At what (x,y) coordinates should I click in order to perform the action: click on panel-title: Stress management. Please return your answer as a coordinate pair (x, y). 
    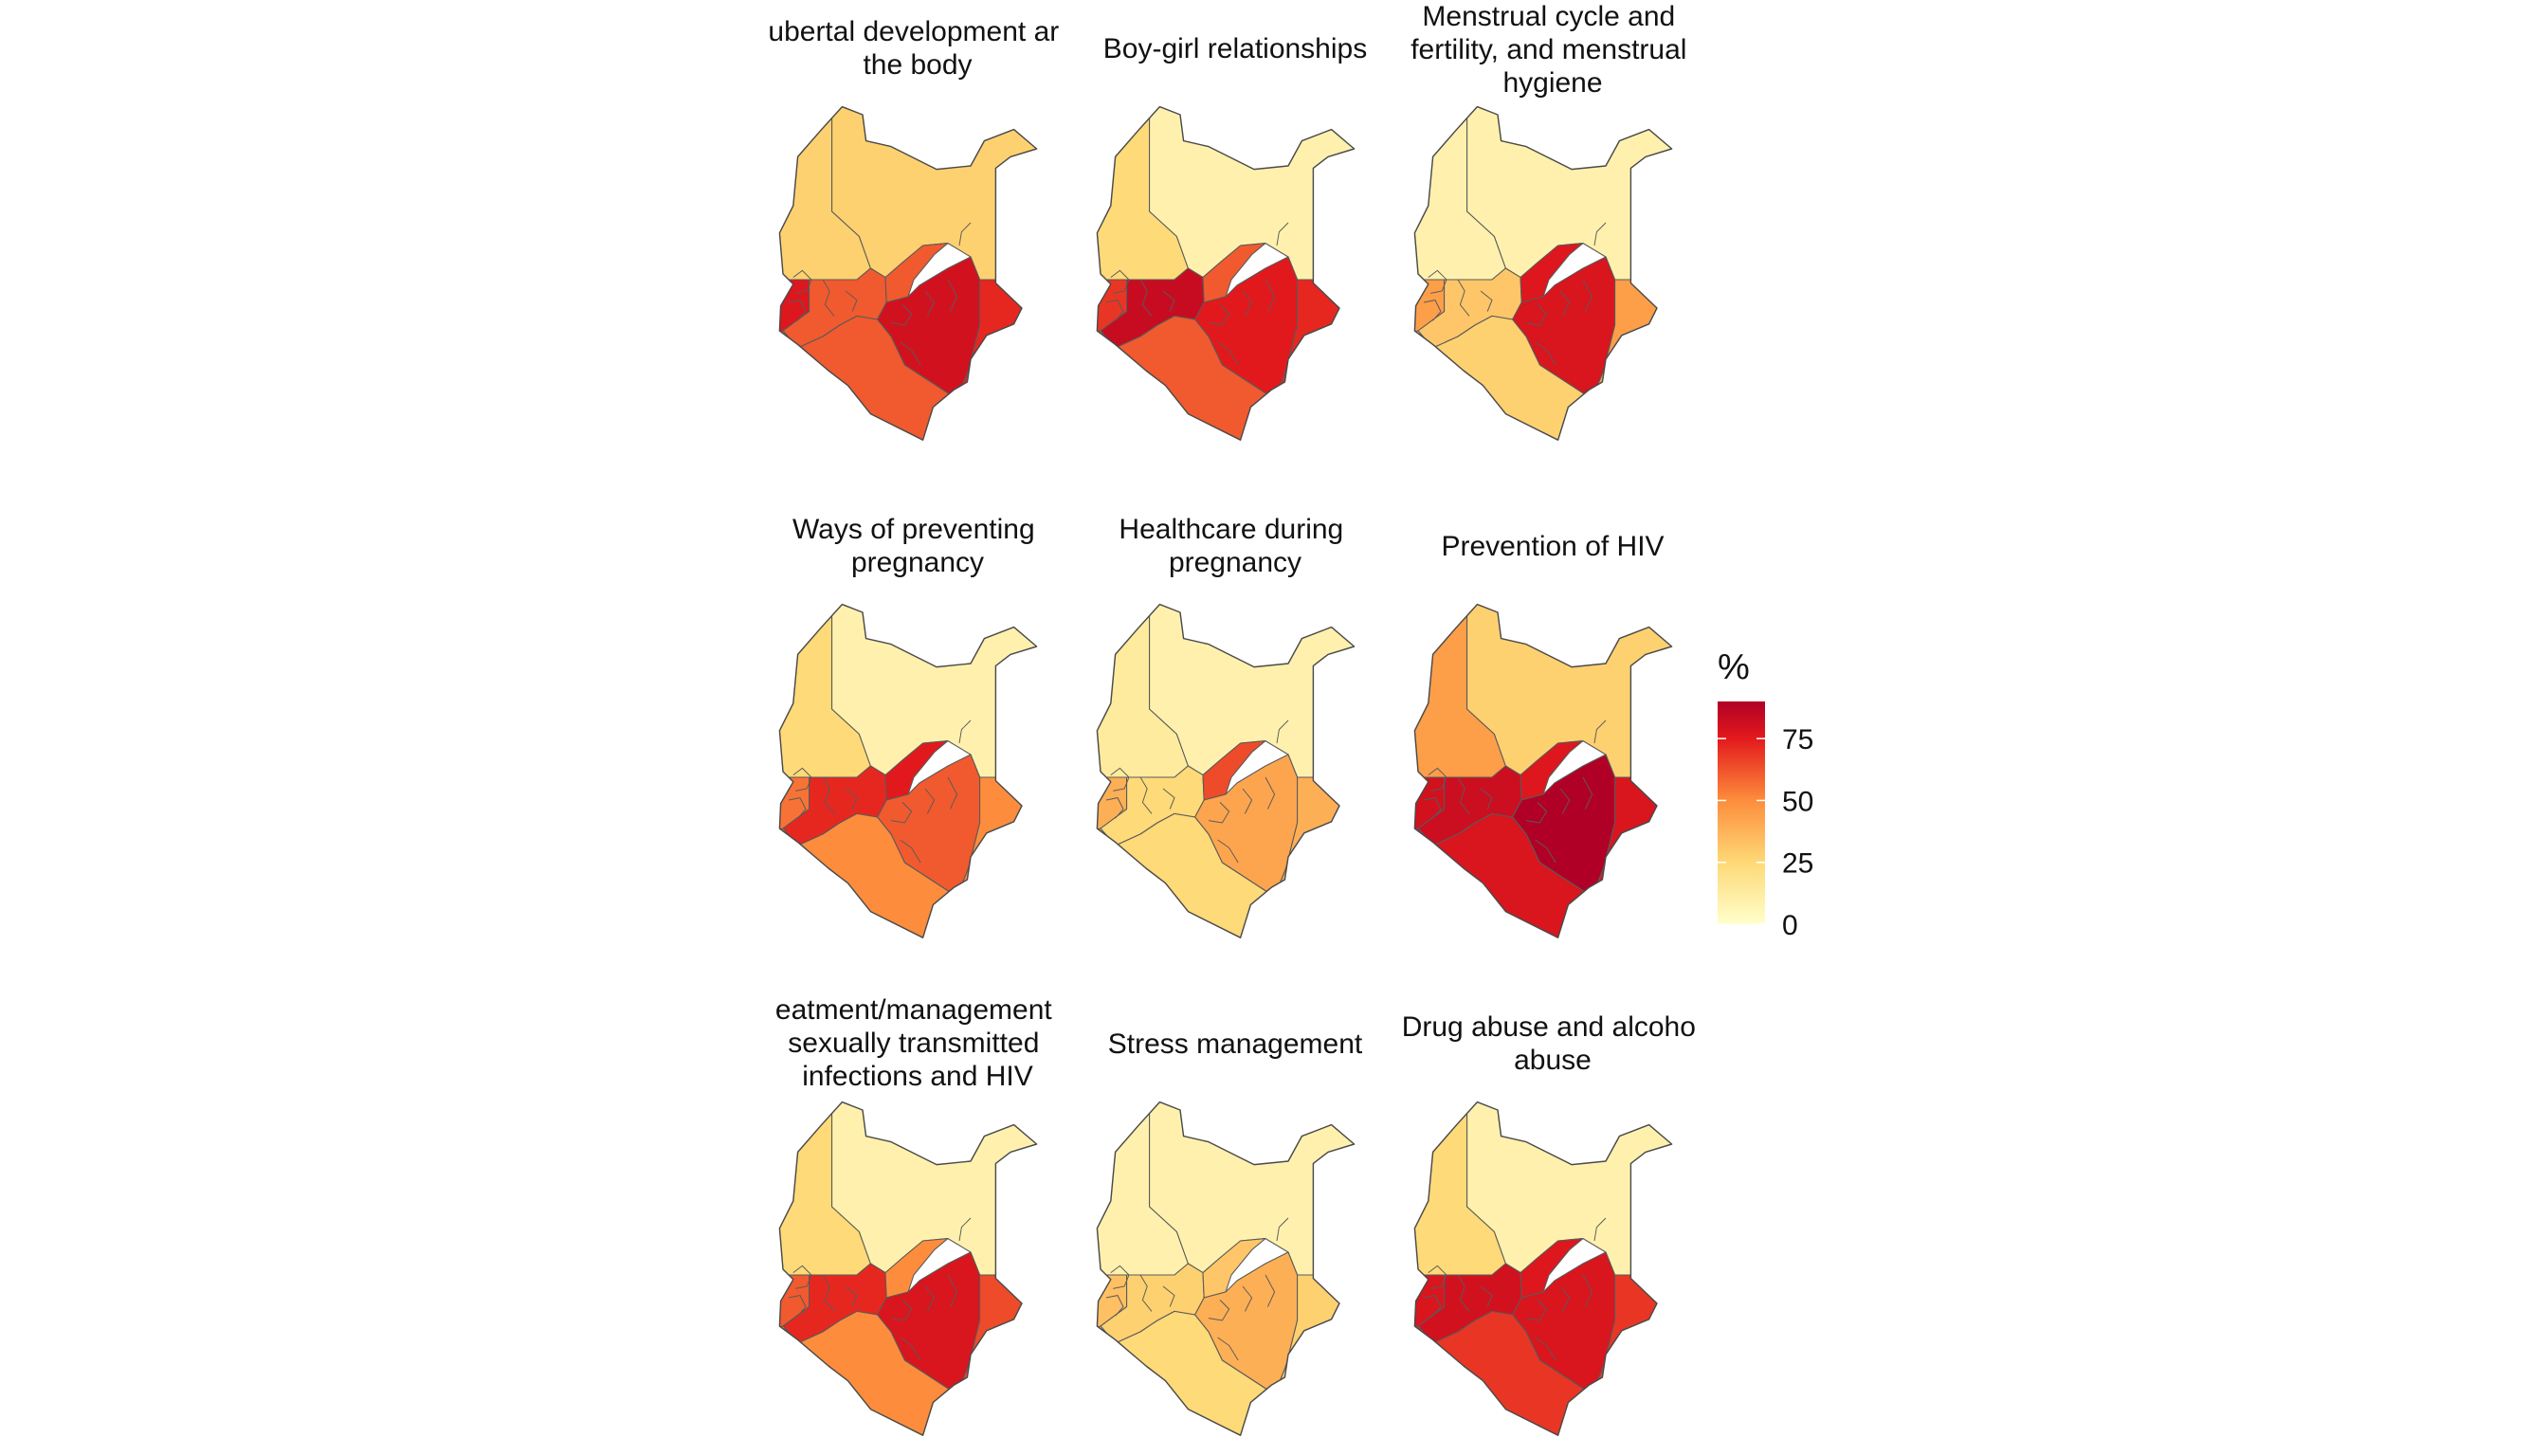
    Looking at the image, I should click on (1235, 1044).